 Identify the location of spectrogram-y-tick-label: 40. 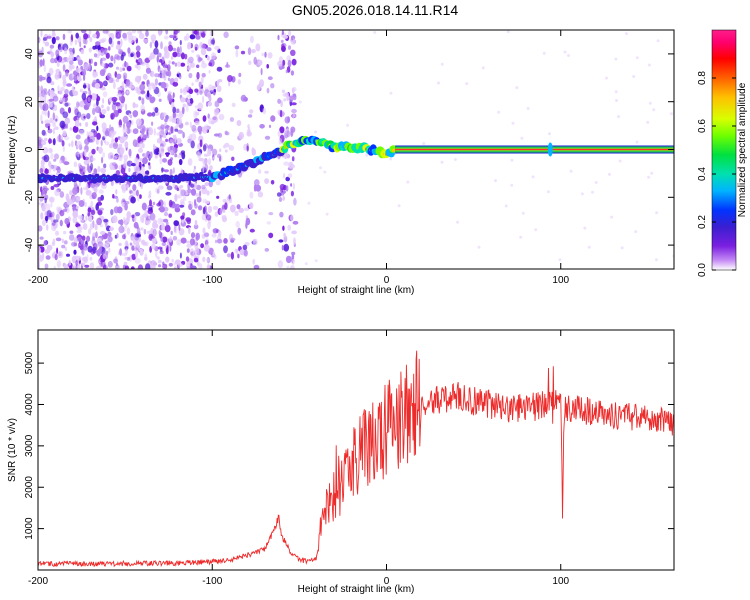
(29, 54).